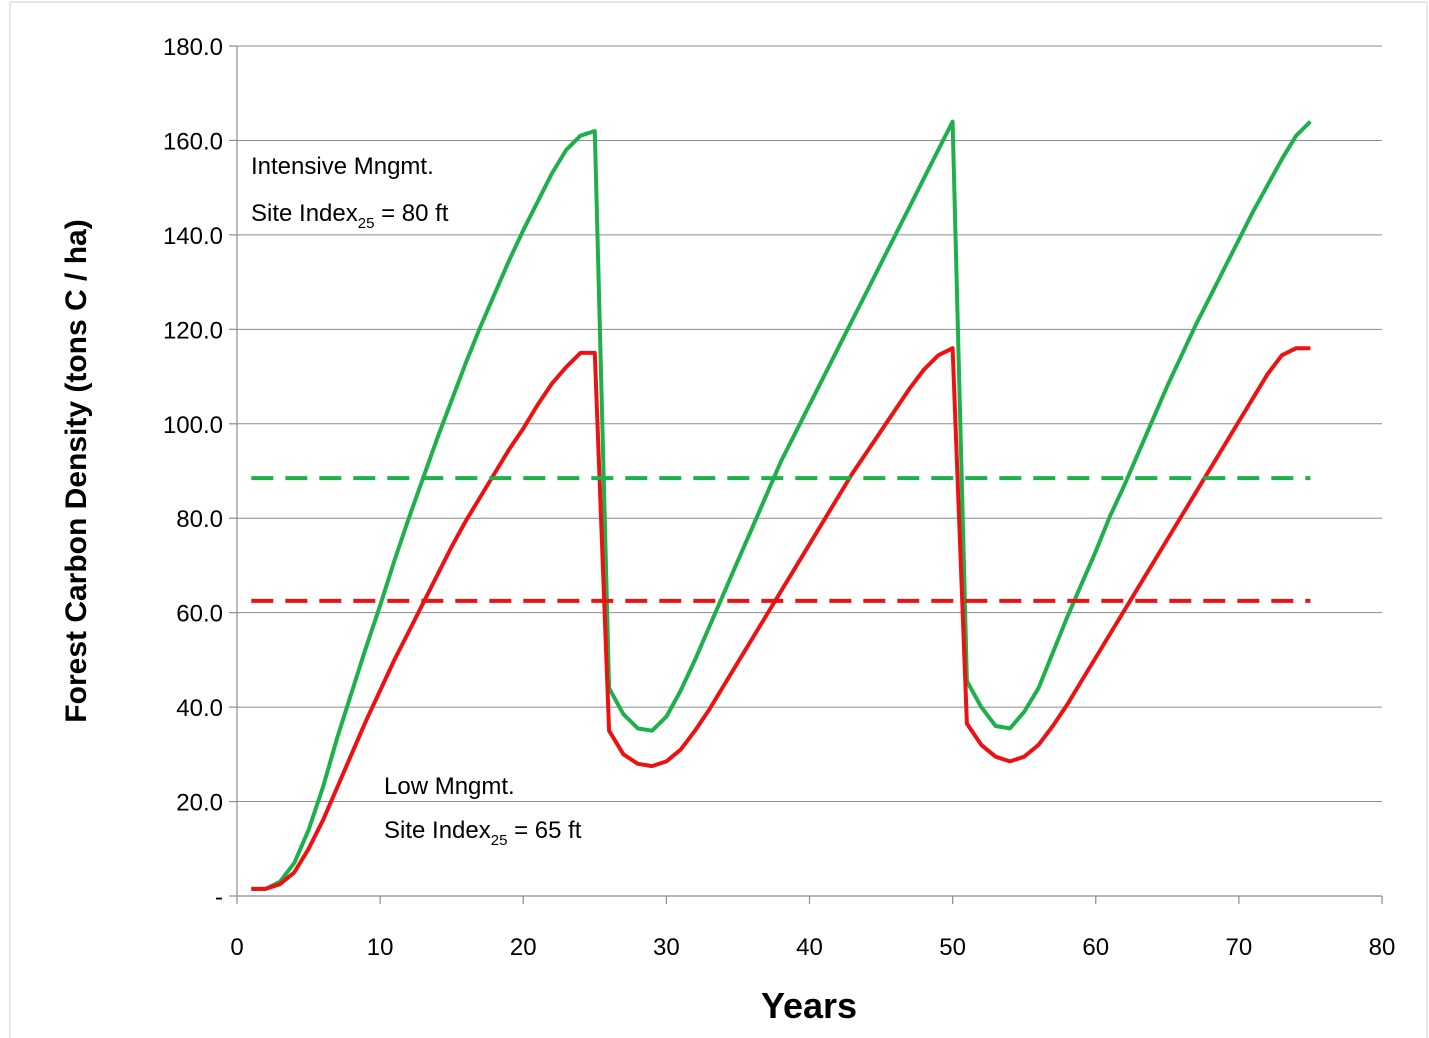 The width and height of the screenshot is (1429, 1038). Describe the element at coordinates (1382, 947) in the screenshot. I see `x-tick-label-8: 80` at that location.